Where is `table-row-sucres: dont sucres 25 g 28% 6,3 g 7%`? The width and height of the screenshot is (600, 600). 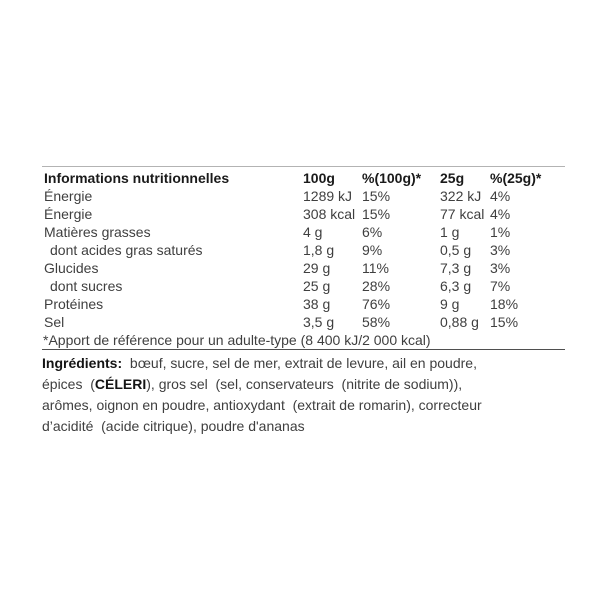 table-row-sucres: dont sucres 25 g 28% 6,3 g 7% is located at coordinates (303, 286).